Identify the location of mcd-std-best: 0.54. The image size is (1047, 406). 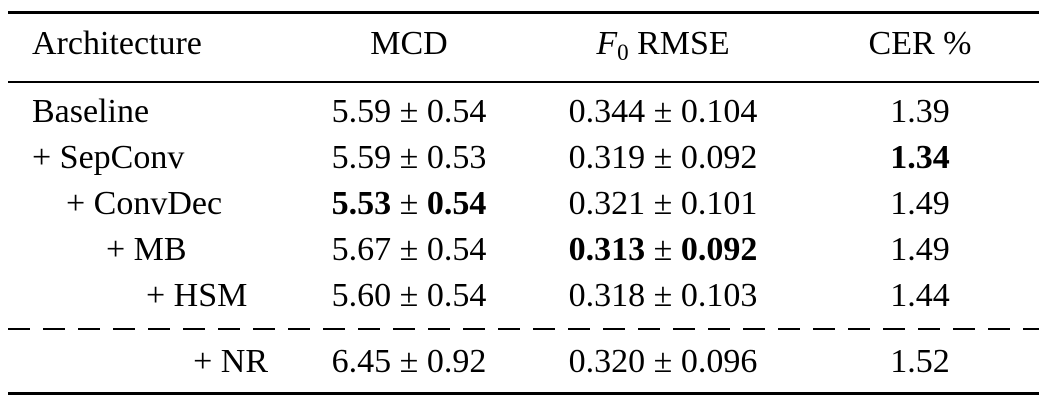
(456, 203).